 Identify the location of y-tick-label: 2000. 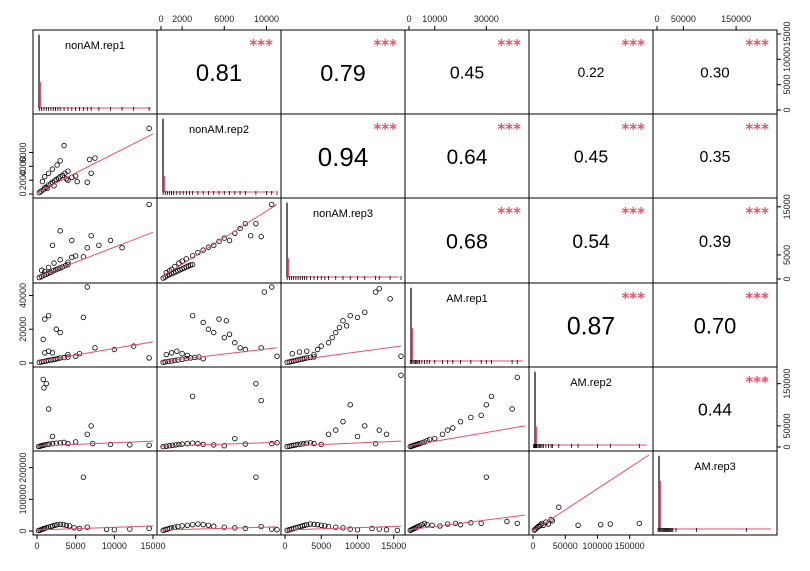
(23, 180).